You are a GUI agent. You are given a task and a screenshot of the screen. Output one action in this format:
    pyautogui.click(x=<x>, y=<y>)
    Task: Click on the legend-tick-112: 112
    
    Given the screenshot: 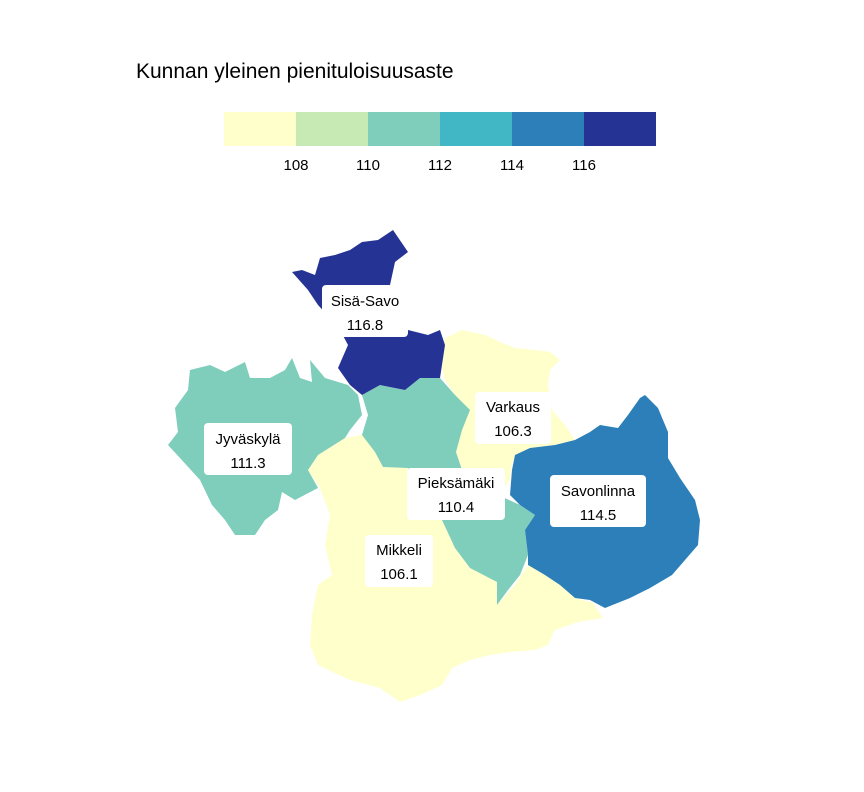 What is the action you would take?
    pyautogui.click(x=440, y=165)
    